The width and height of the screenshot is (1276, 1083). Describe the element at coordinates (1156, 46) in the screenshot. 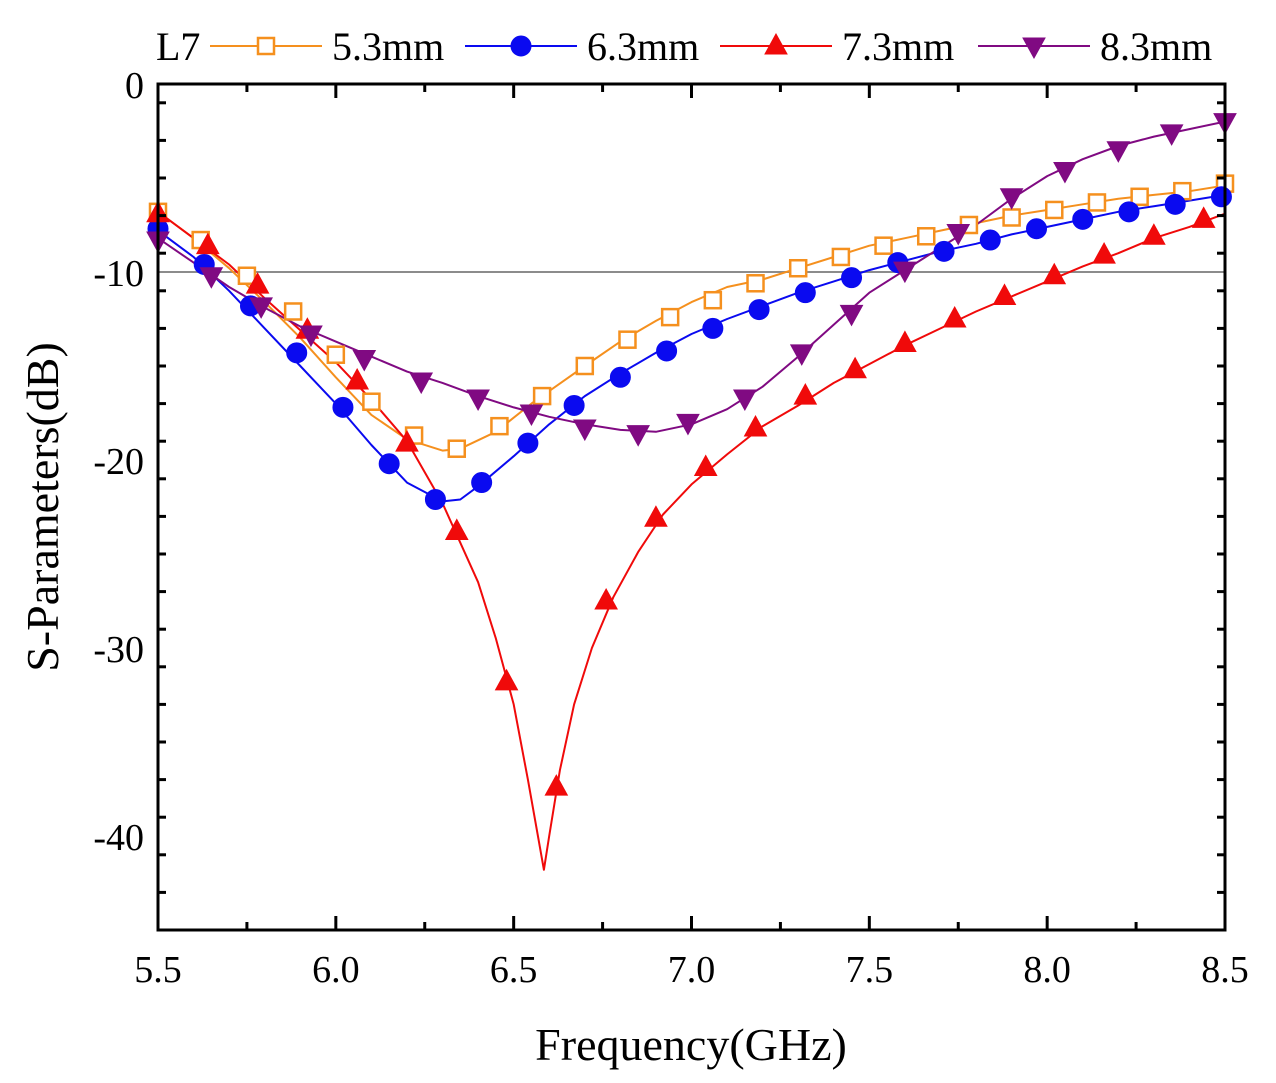

I see `legend-label-8.3mm: 8.3mm` at that location.